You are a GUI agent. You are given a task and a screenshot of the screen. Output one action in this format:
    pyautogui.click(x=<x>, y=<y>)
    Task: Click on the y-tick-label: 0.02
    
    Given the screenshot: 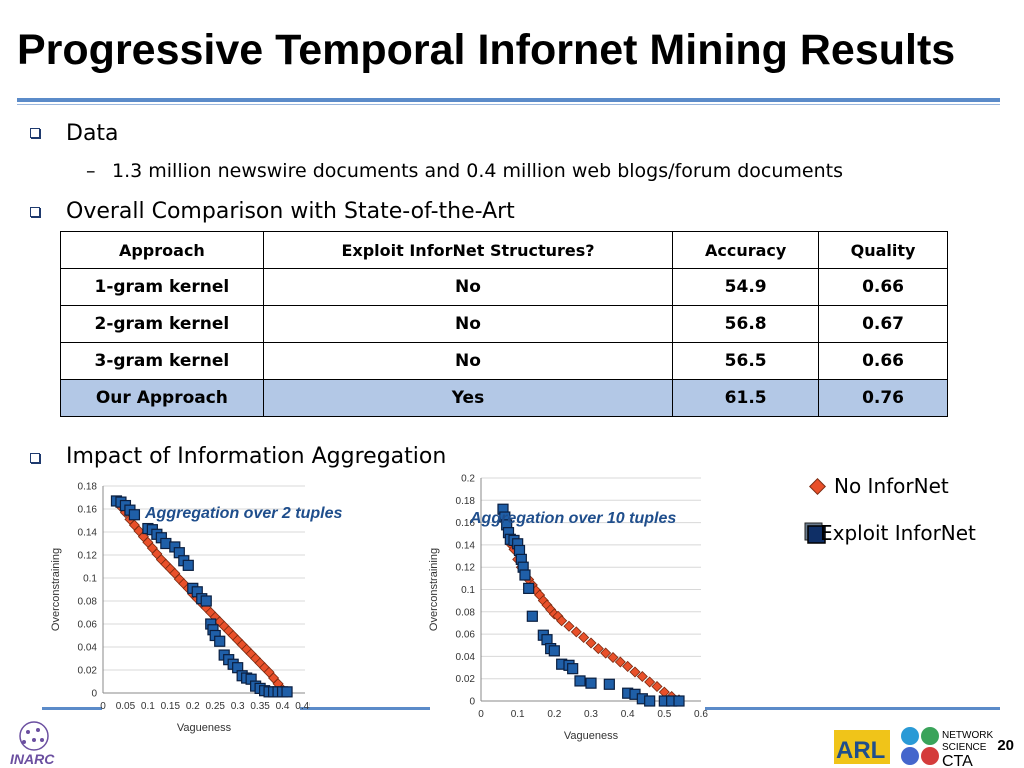 What is the action you would take?
    pyautogui.click(x=88, y=671)
    